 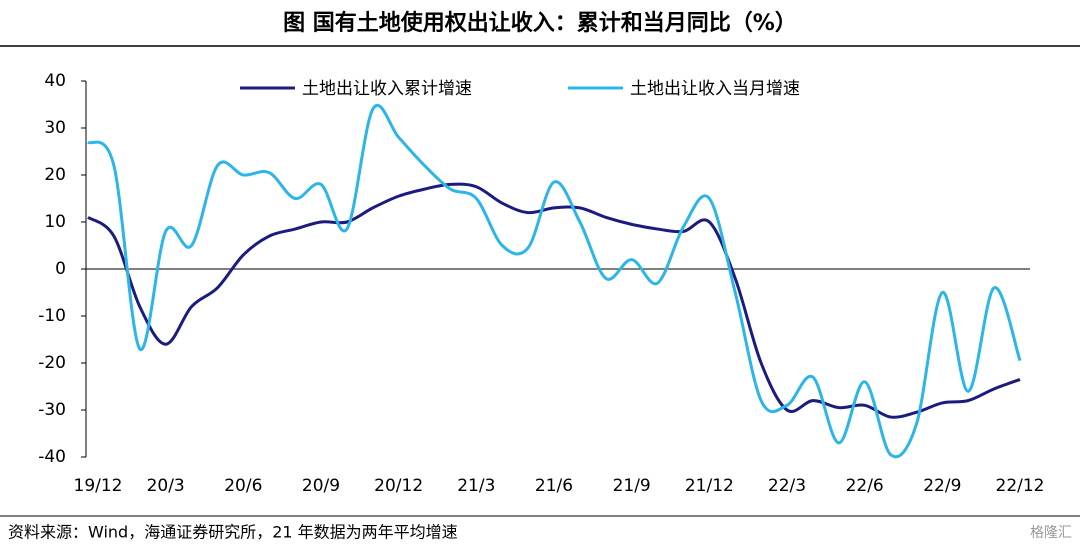 I want to click on x-tick-label: 22/9, so click(x=942, y=486).